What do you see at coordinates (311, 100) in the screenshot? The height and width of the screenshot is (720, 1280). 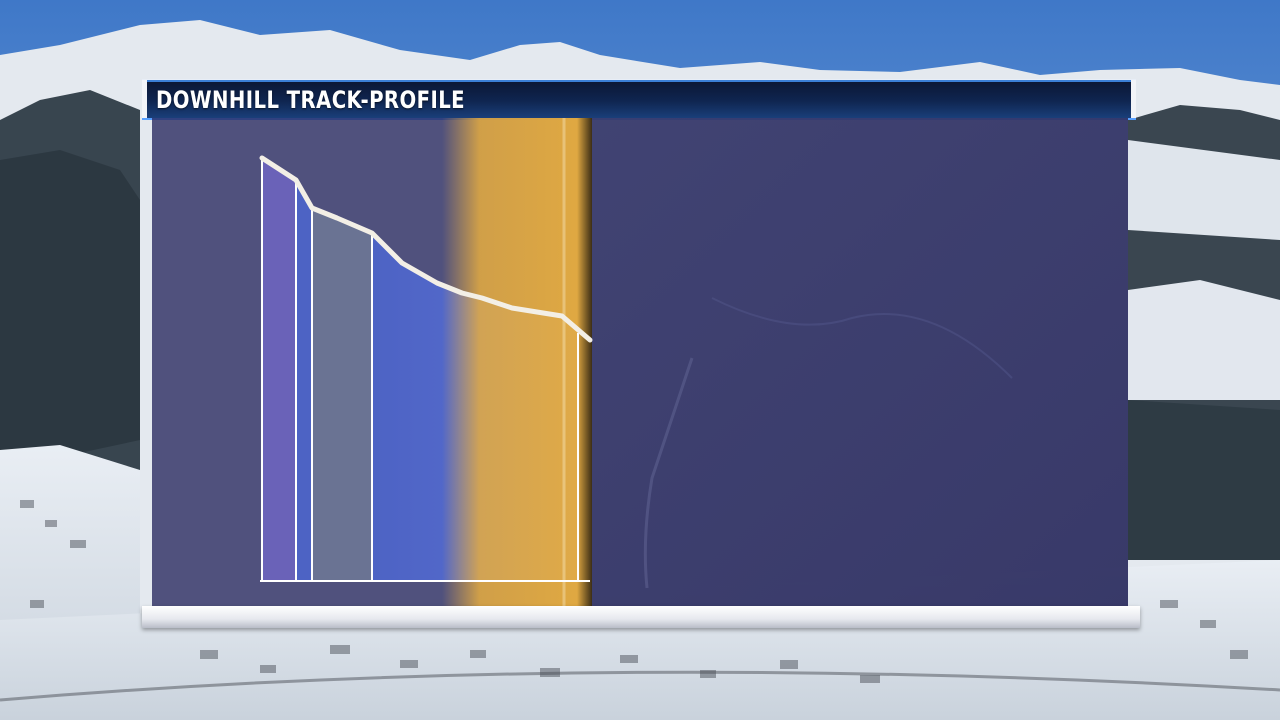 I see `page-title: DOWNHILL TRACK-PROFILE` at bounding box center [311, 100].